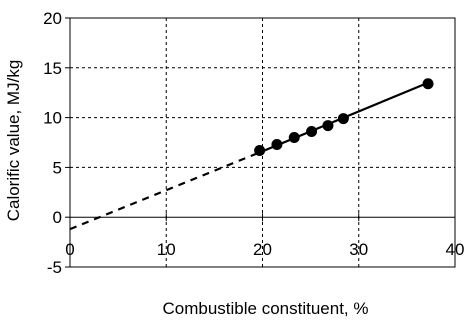 This screenshot has height=325, width=467. Describe the element at coordinates (54, 267) in the screenshot. I see `y-tick-label: -5` at that location.